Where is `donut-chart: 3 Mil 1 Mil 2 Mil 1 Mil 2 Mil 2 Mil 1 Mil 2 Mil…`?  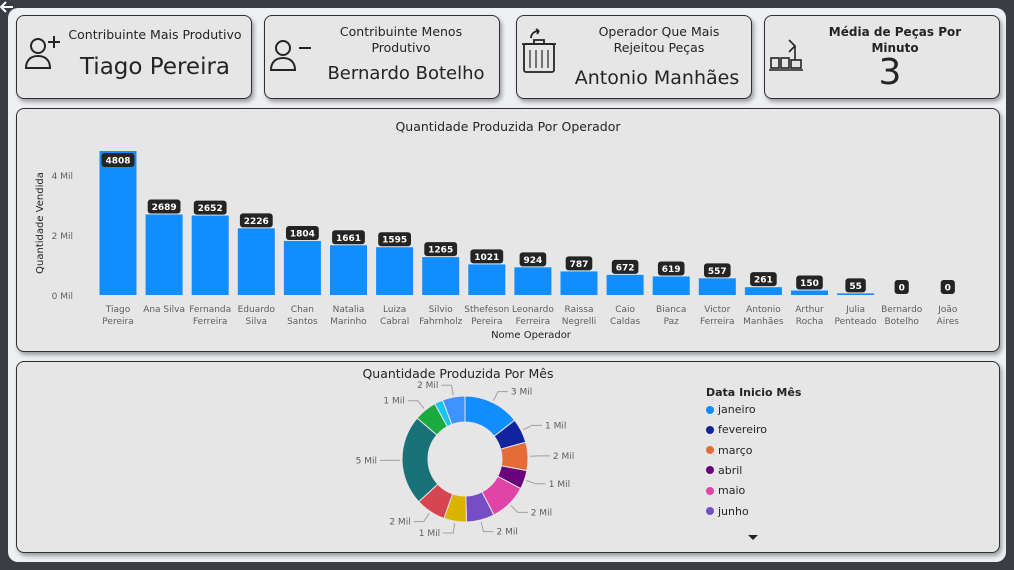
donut-chart: 3 Mil 1 Mil 2 Mil 1 Mil 2 Mil 2 Mil 1 Mil 2 Mil… is located at coordinates (464, 460).